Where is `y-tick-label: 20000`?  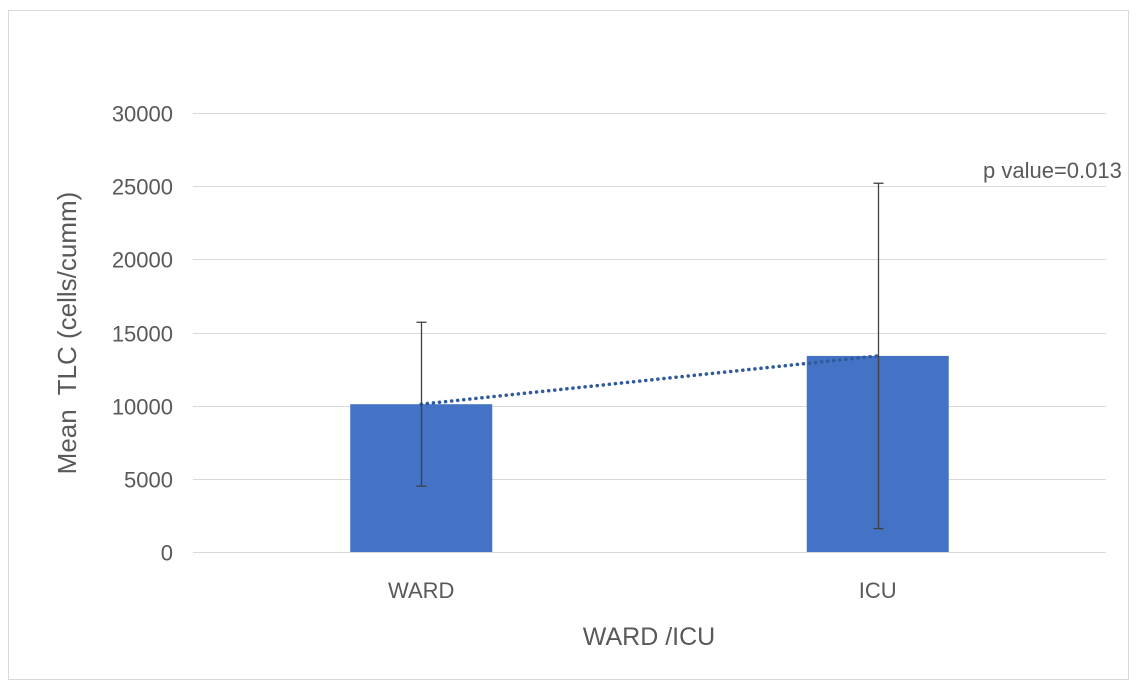 y-tick-label: 20000 is located at coordinates (142, 260).